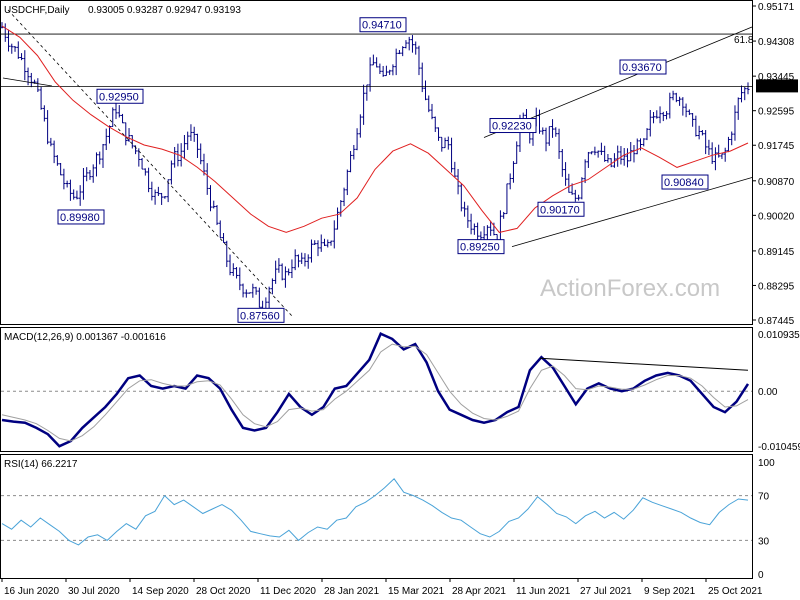 This screenshot has height=600, width=800. I want to click on swing-label-0.89250: 0.89250, so click(480, 248).